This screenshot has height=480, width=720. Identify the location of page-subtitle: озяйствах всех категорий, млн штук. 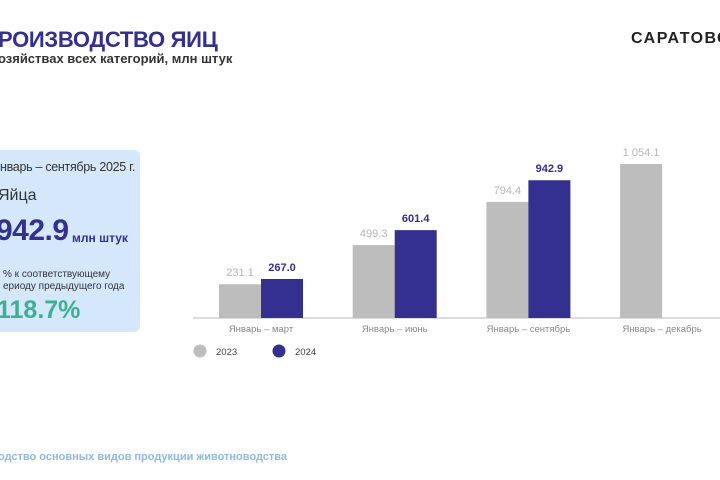
(116, 58).